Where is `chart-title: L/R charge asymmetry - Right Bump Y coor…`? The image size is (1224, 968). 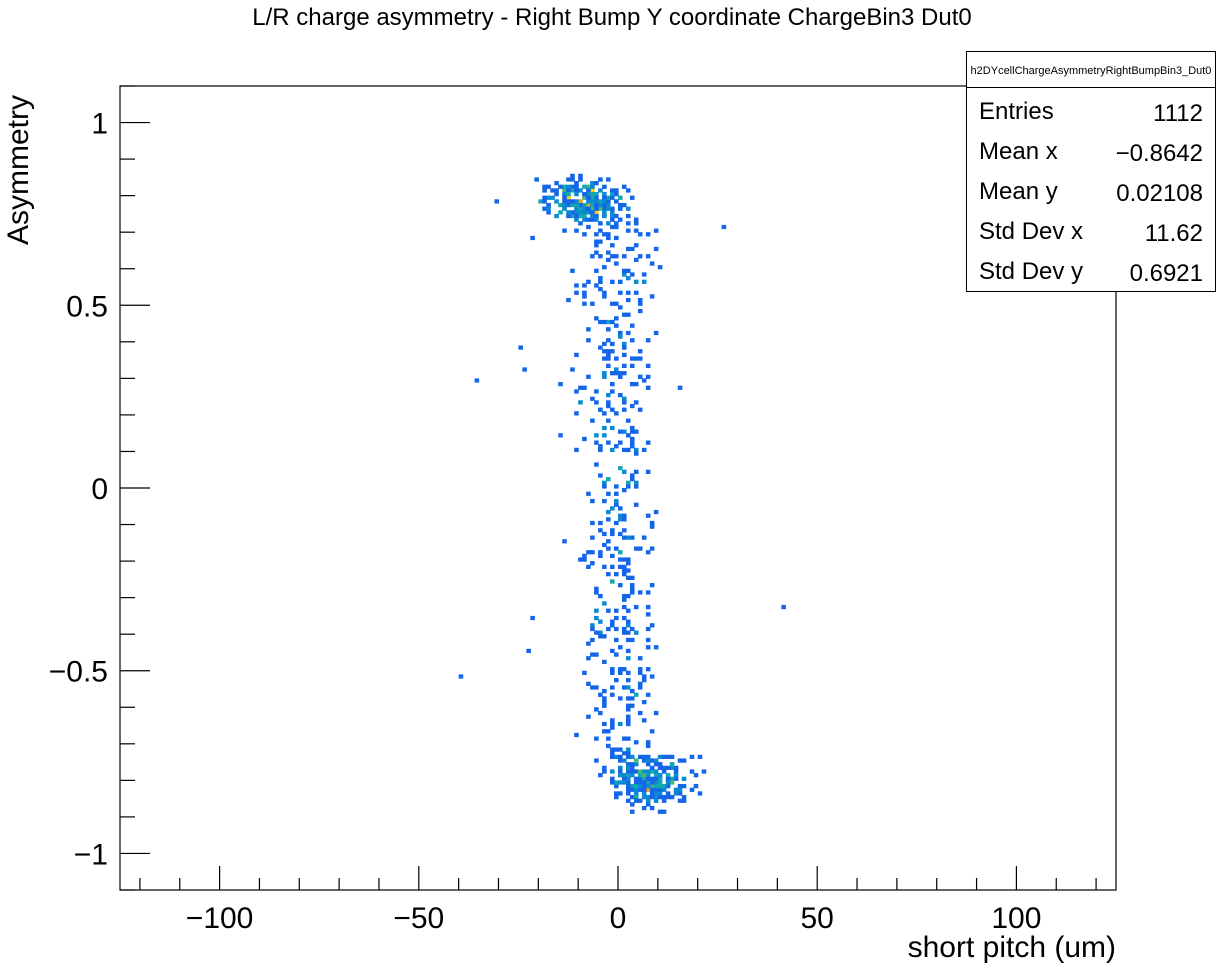
chart-title: L/R charge asymmetry - Right Bump Y coor… is located at coordinates (612, 17).